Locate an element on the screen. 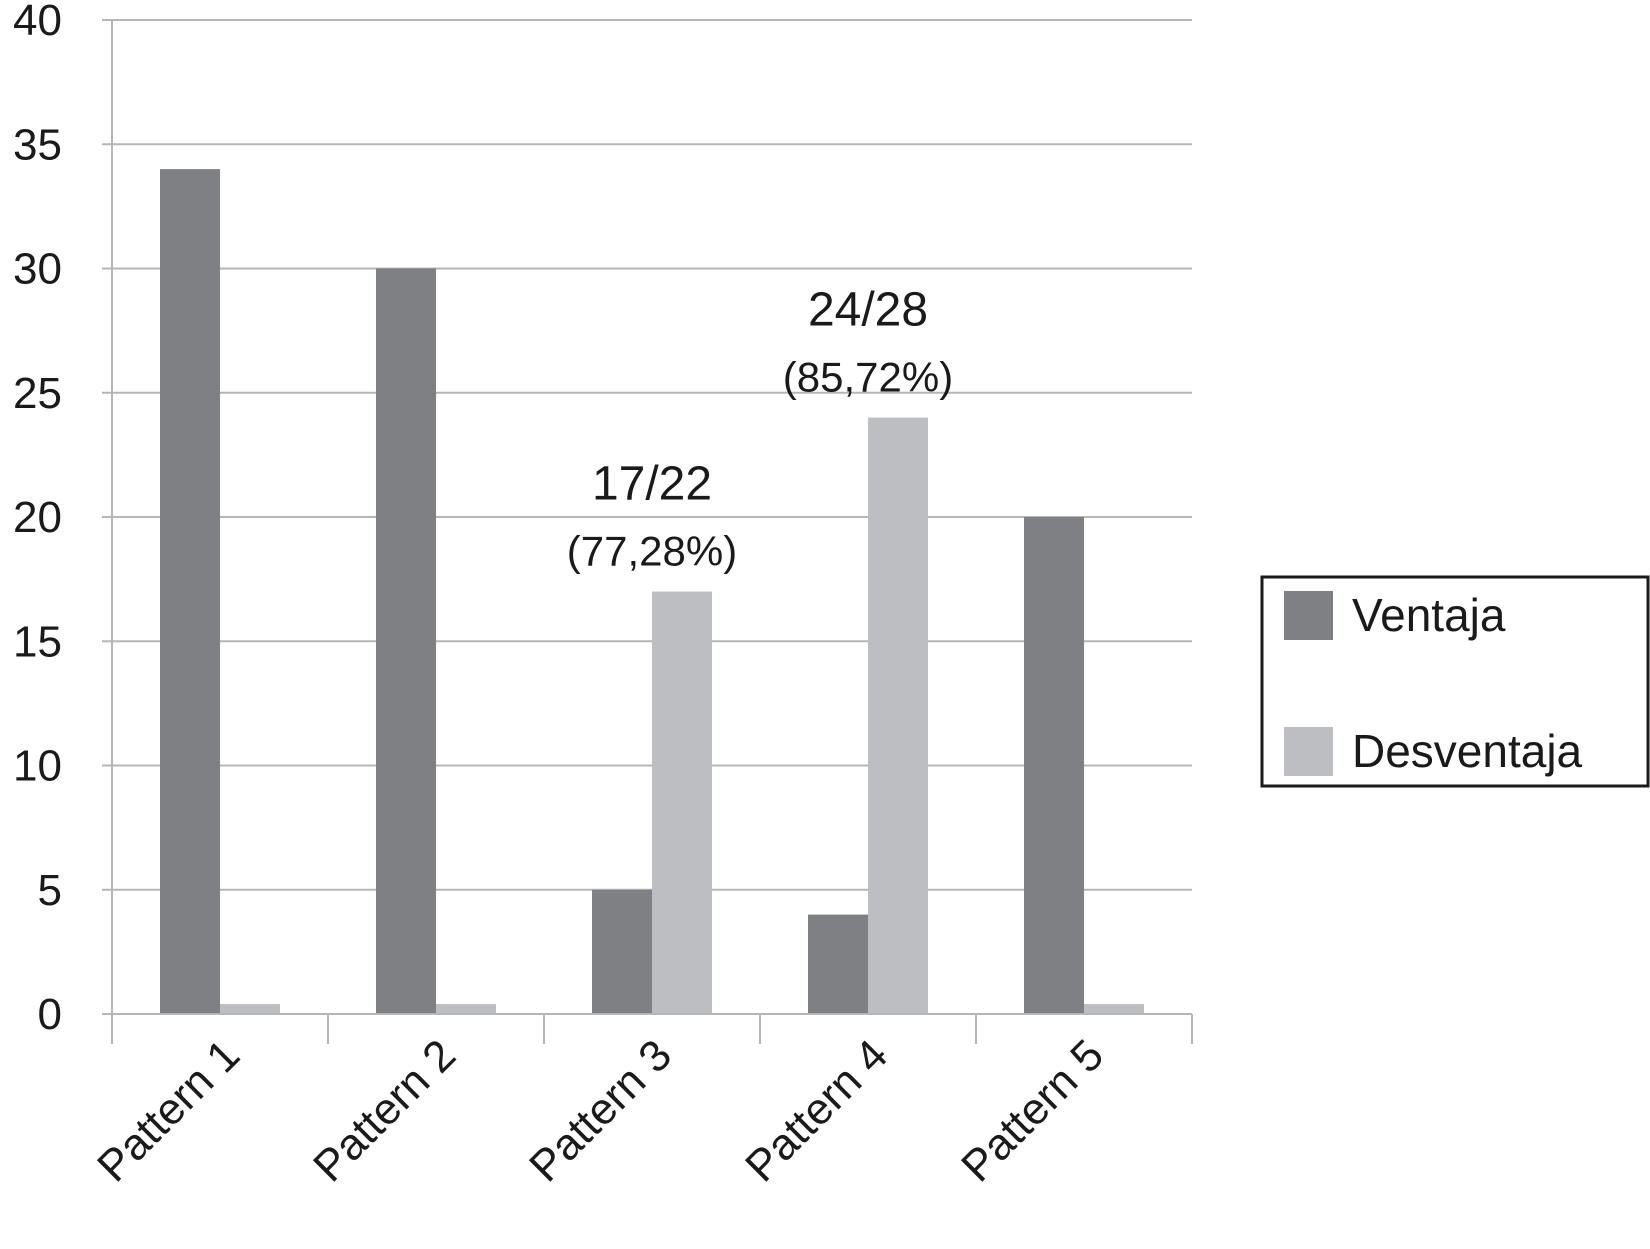  y-tick-label: 15 is located at coordinates (37, 641).